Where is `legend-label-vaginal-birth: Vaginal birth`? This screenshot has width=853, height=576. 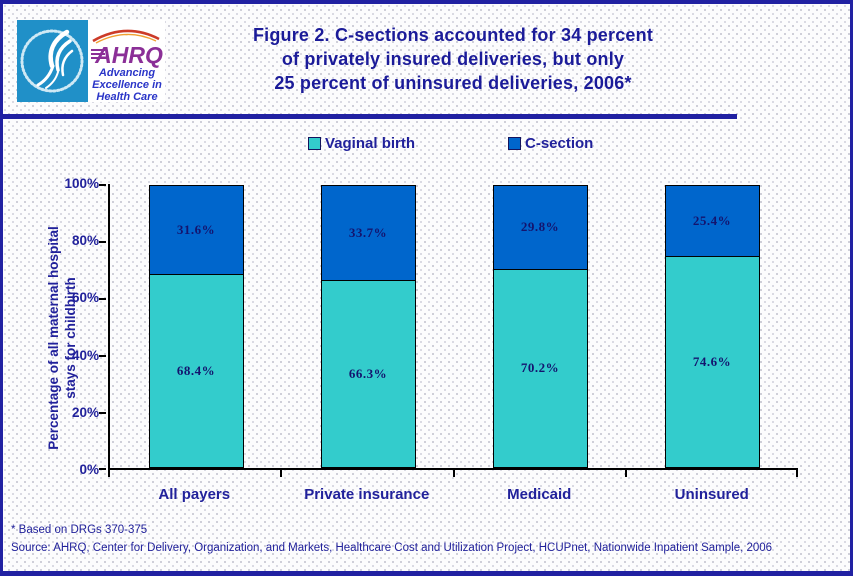
legend-label-vaginal-birth: Vaginal birth is located at coordinates (370, 143).